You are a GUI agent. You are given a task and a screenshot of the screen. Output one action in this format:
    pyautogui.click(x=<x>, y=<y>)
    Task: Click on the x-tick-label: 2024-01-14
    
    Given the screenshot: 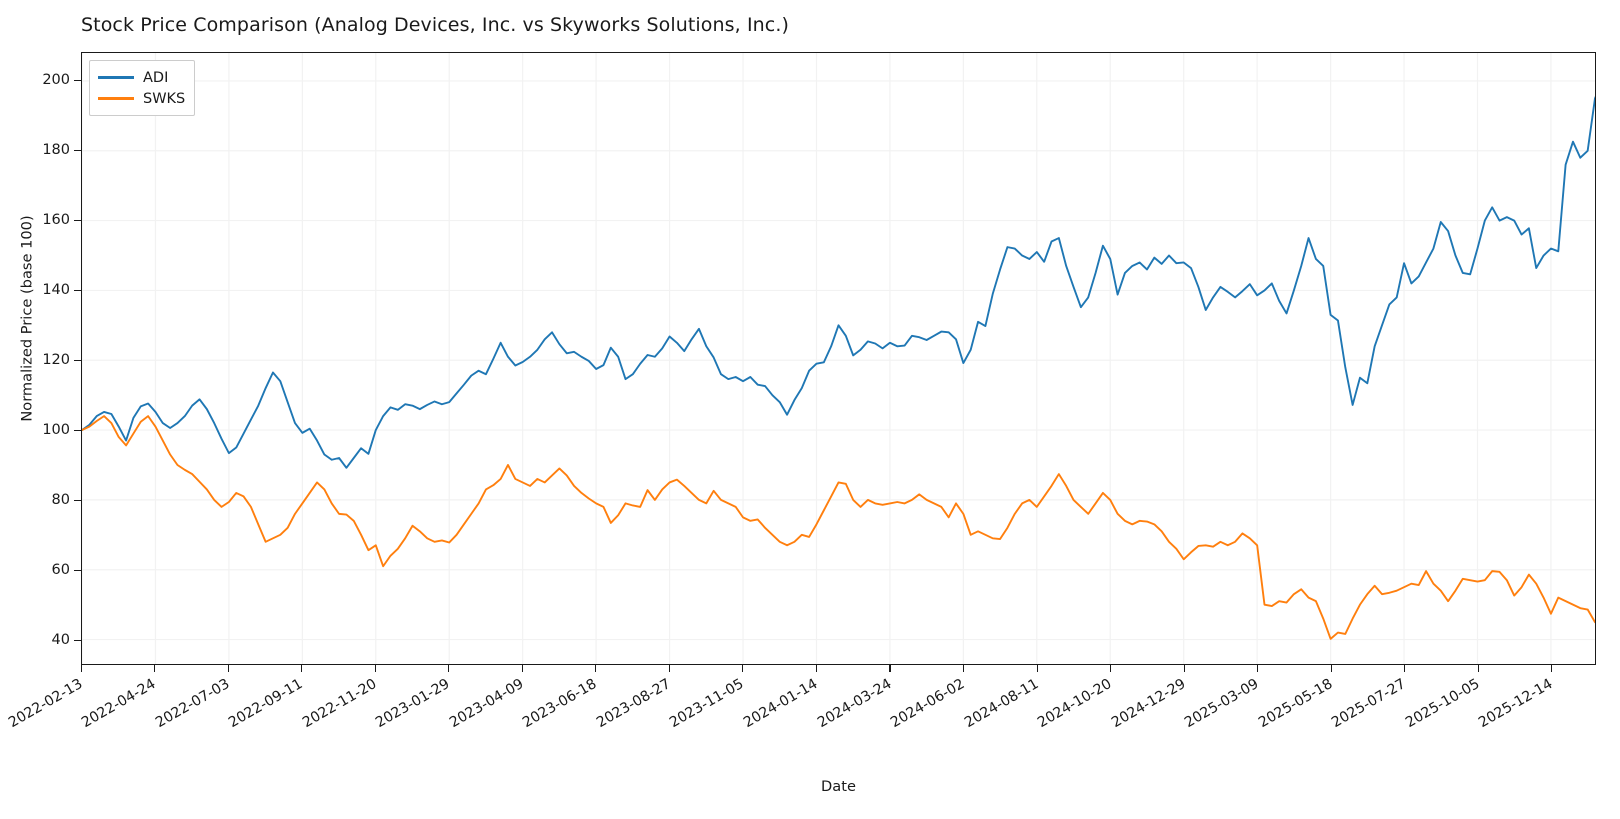 What is the action you would take?
    pyautogui.click(x=781, y=704)
    